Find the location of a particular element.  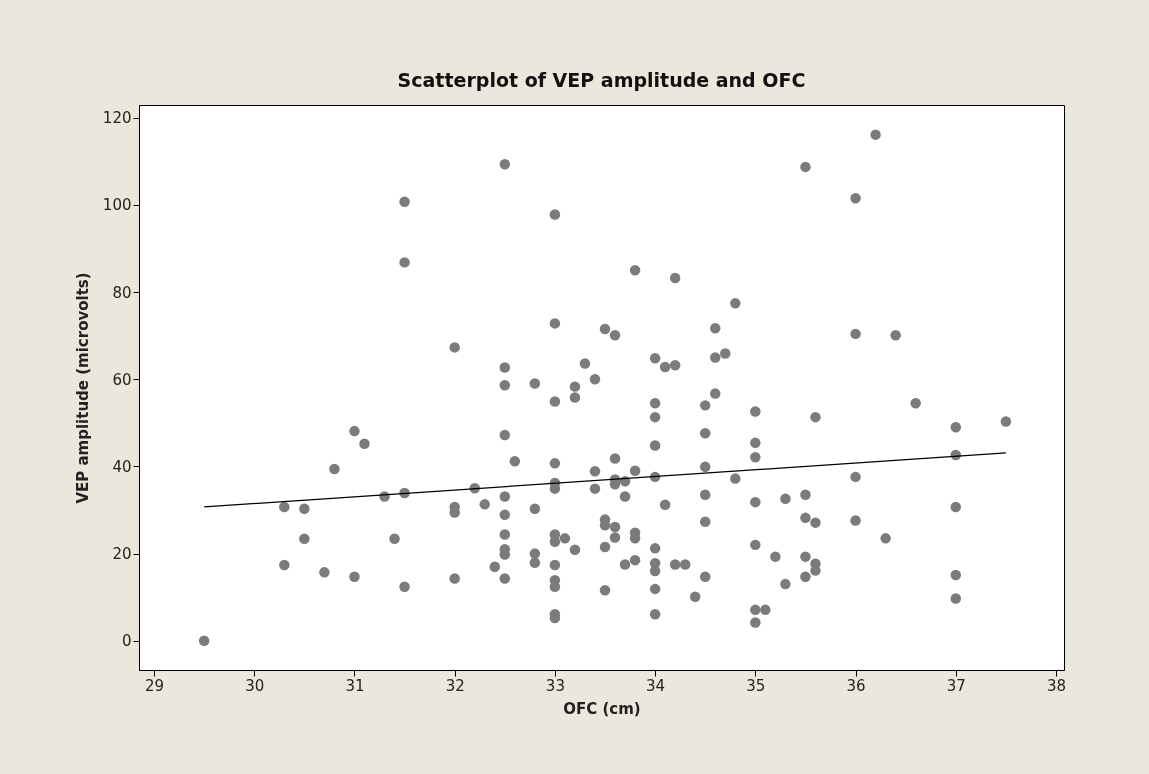

x-tick-label: 36 is located at coordinates (856, 685).